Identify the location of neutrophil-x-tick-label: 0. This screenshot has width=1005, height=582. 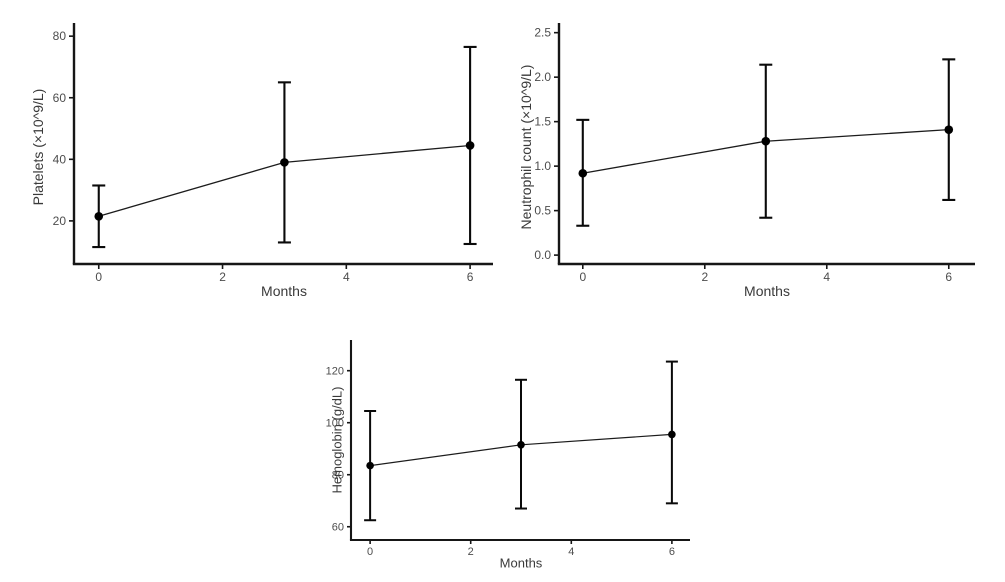
(582, 277).